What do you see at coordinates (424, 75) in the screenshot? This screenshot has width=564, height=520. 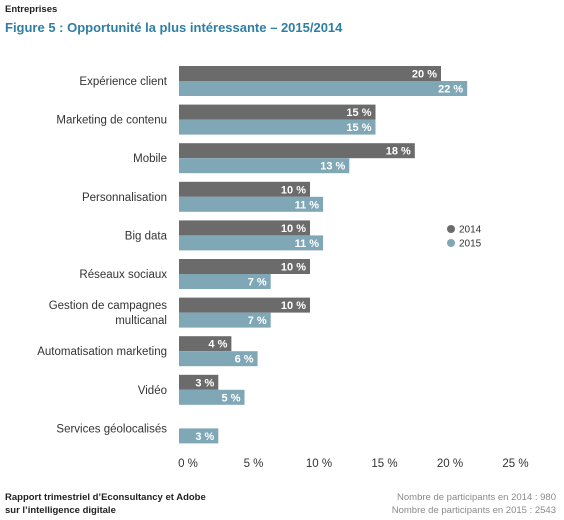 I see `data-label: 20 %` at bounding box center [424, 75].